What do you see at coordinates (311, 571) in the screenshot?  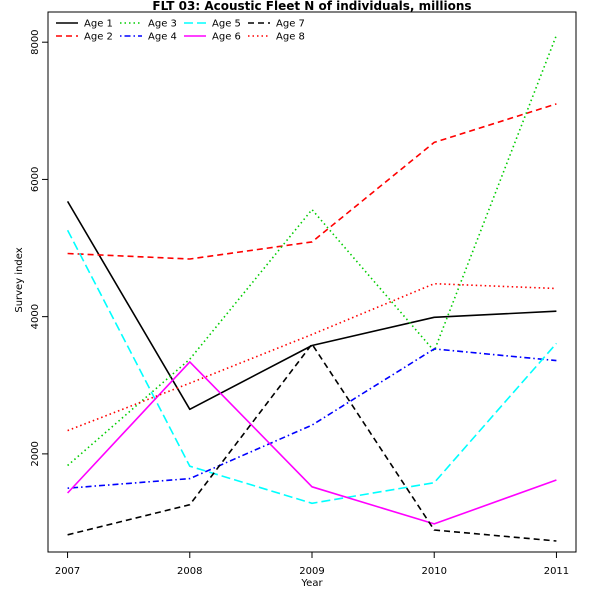 I see `x-tick-label: 2009` at bounding box center [311, 571].